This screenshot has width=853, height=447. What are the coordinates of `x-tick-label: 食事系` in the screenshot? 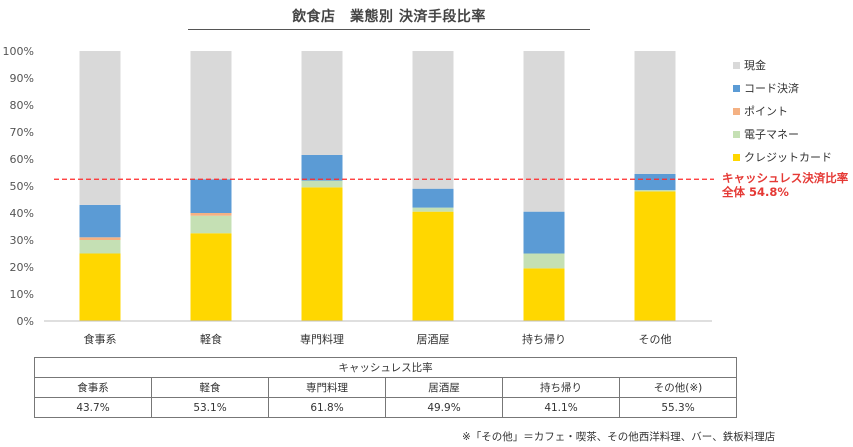 It's located at (100, 339).